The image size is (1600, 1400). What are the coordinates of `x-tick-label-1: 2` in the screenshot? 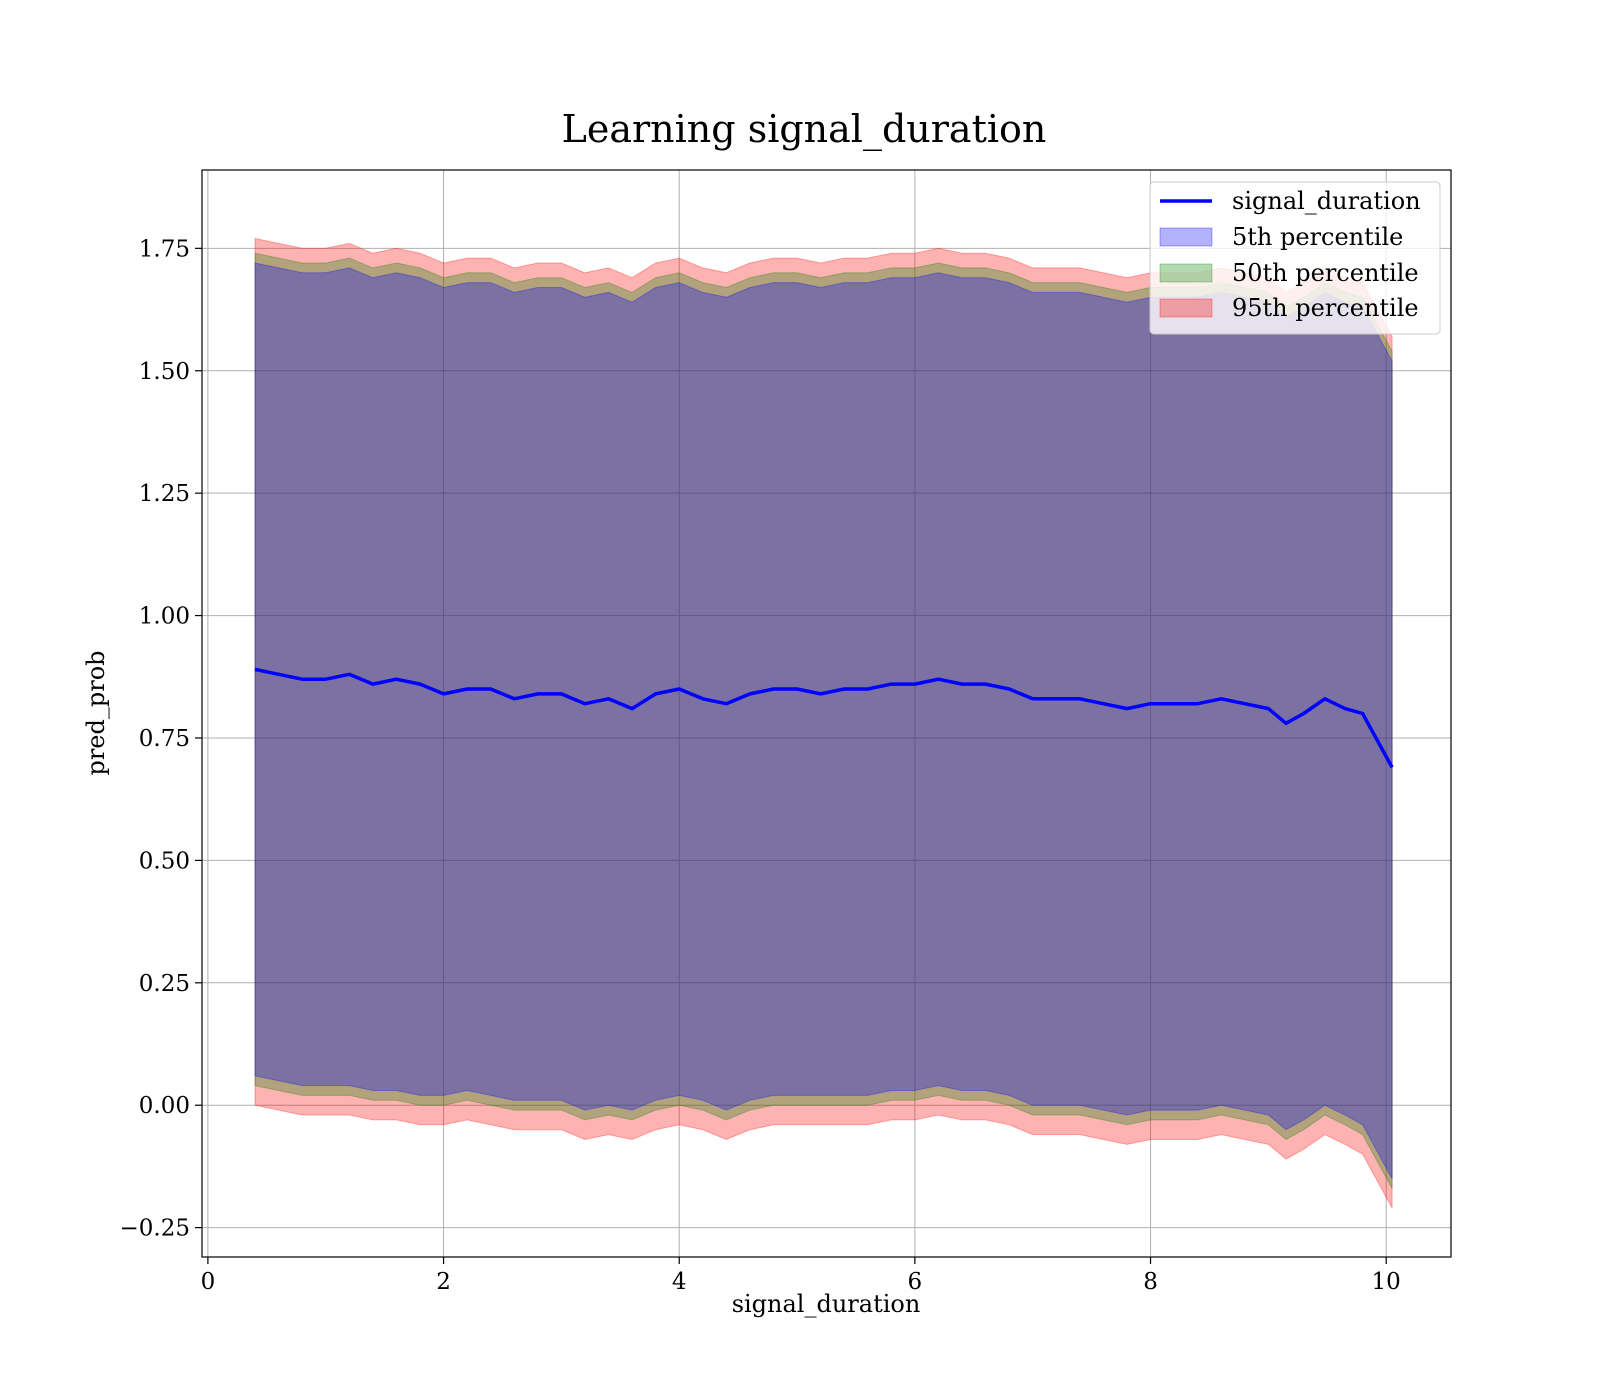 It's located at (443, 1282).